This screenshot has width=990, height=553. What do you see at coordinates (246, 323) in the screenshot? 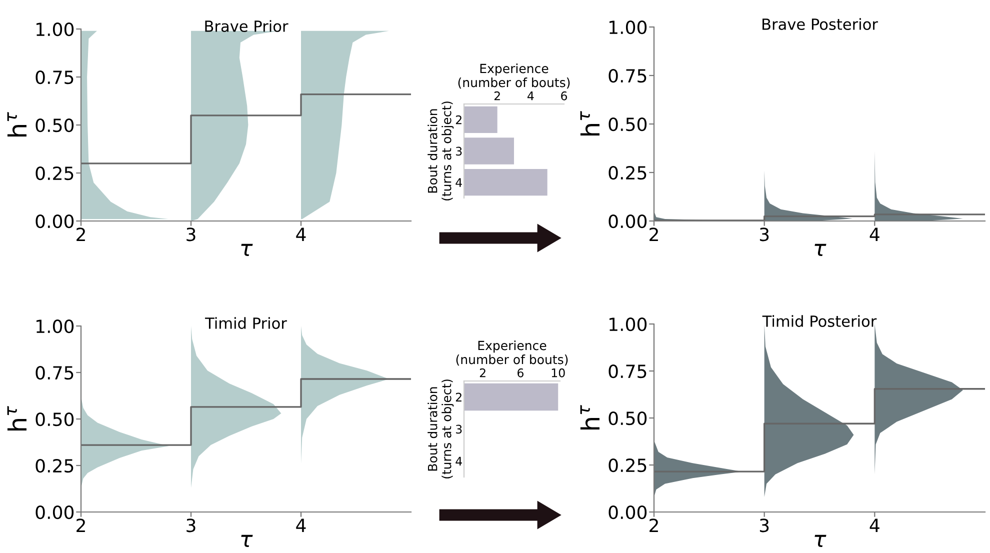
I see `chart-title: Timid Prior` at bounding box center [246, 323].